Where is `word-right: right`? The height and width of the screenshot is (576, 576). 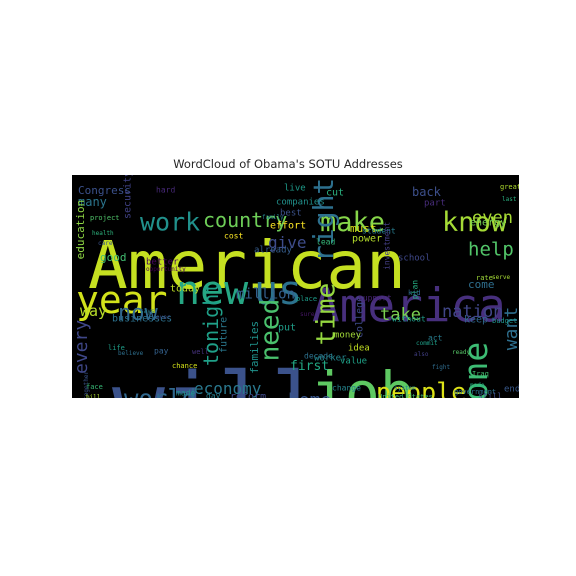
word-right: right is located at coordinates (323, 220).